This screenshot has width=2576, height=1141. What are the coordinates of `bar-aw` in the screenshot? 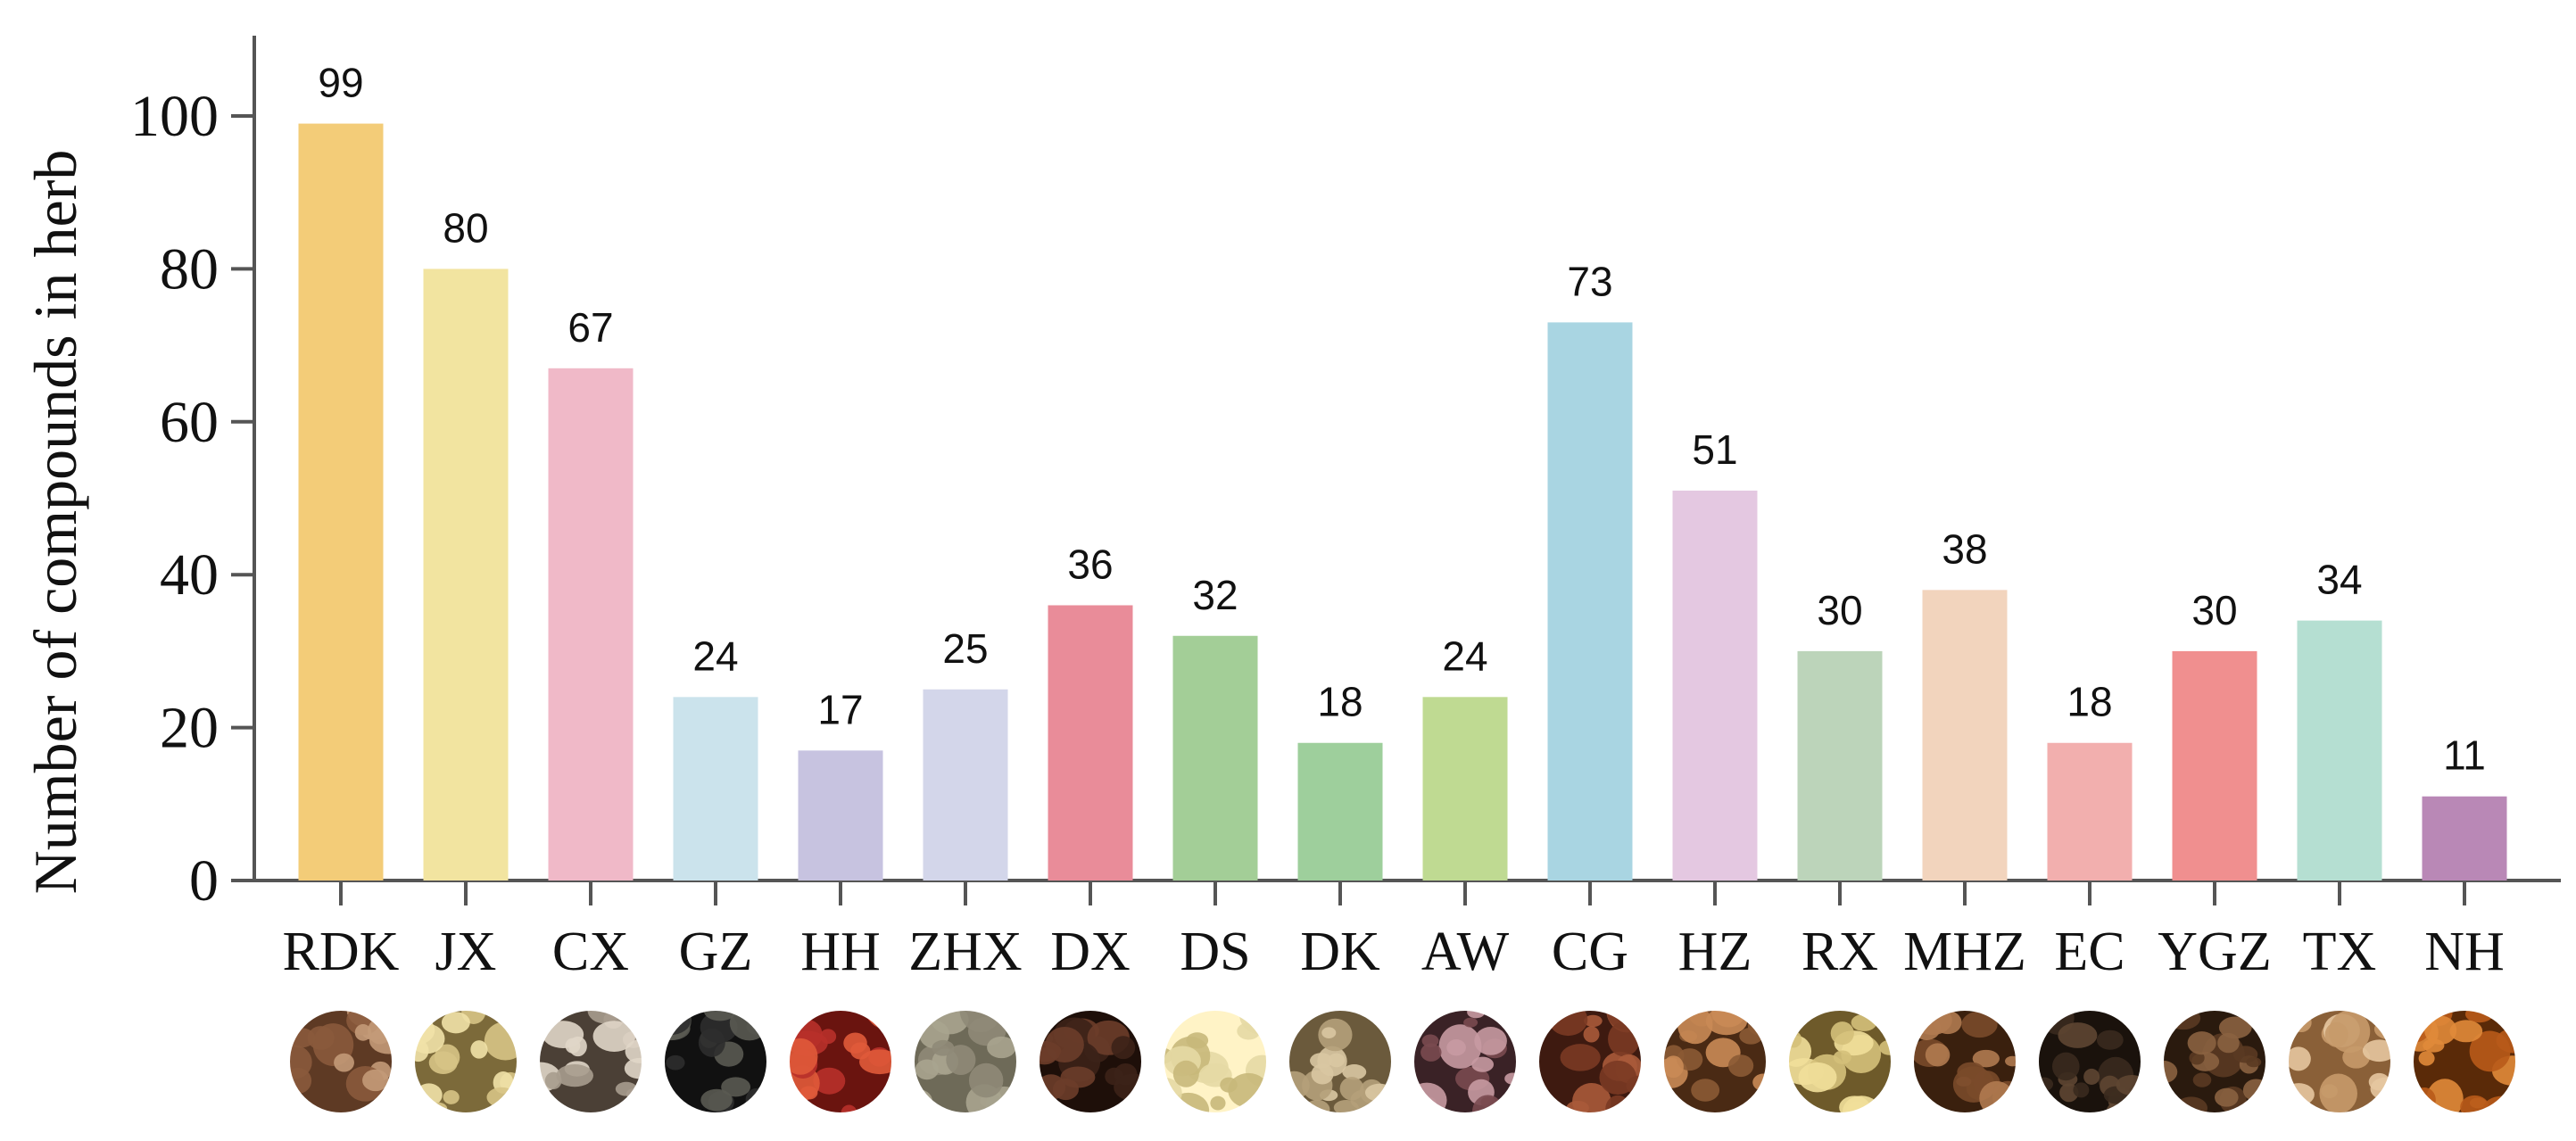 It's located at (1465, 789).